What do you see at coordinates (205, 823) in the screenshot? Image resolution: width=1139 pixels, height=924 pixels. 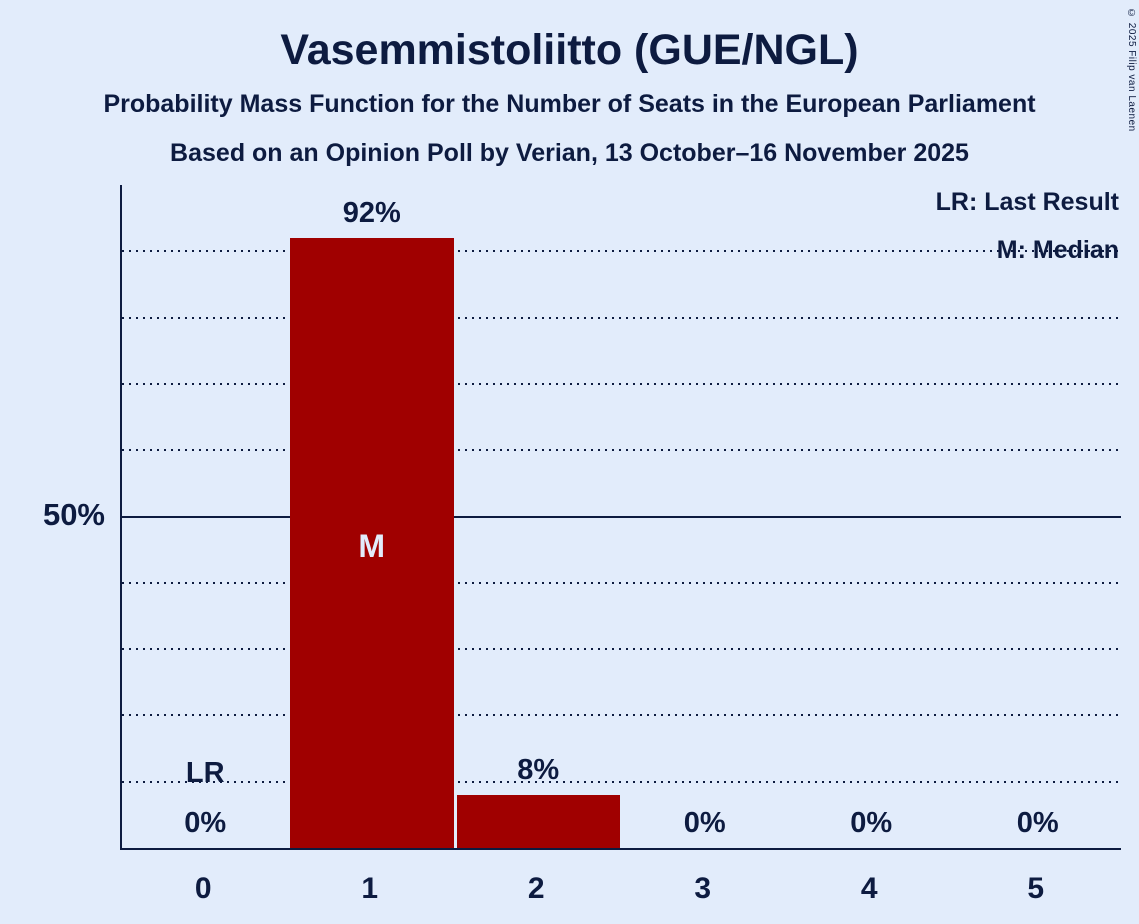 I see `value-label-seats-0: 0%` at bounding box center [205, 823].